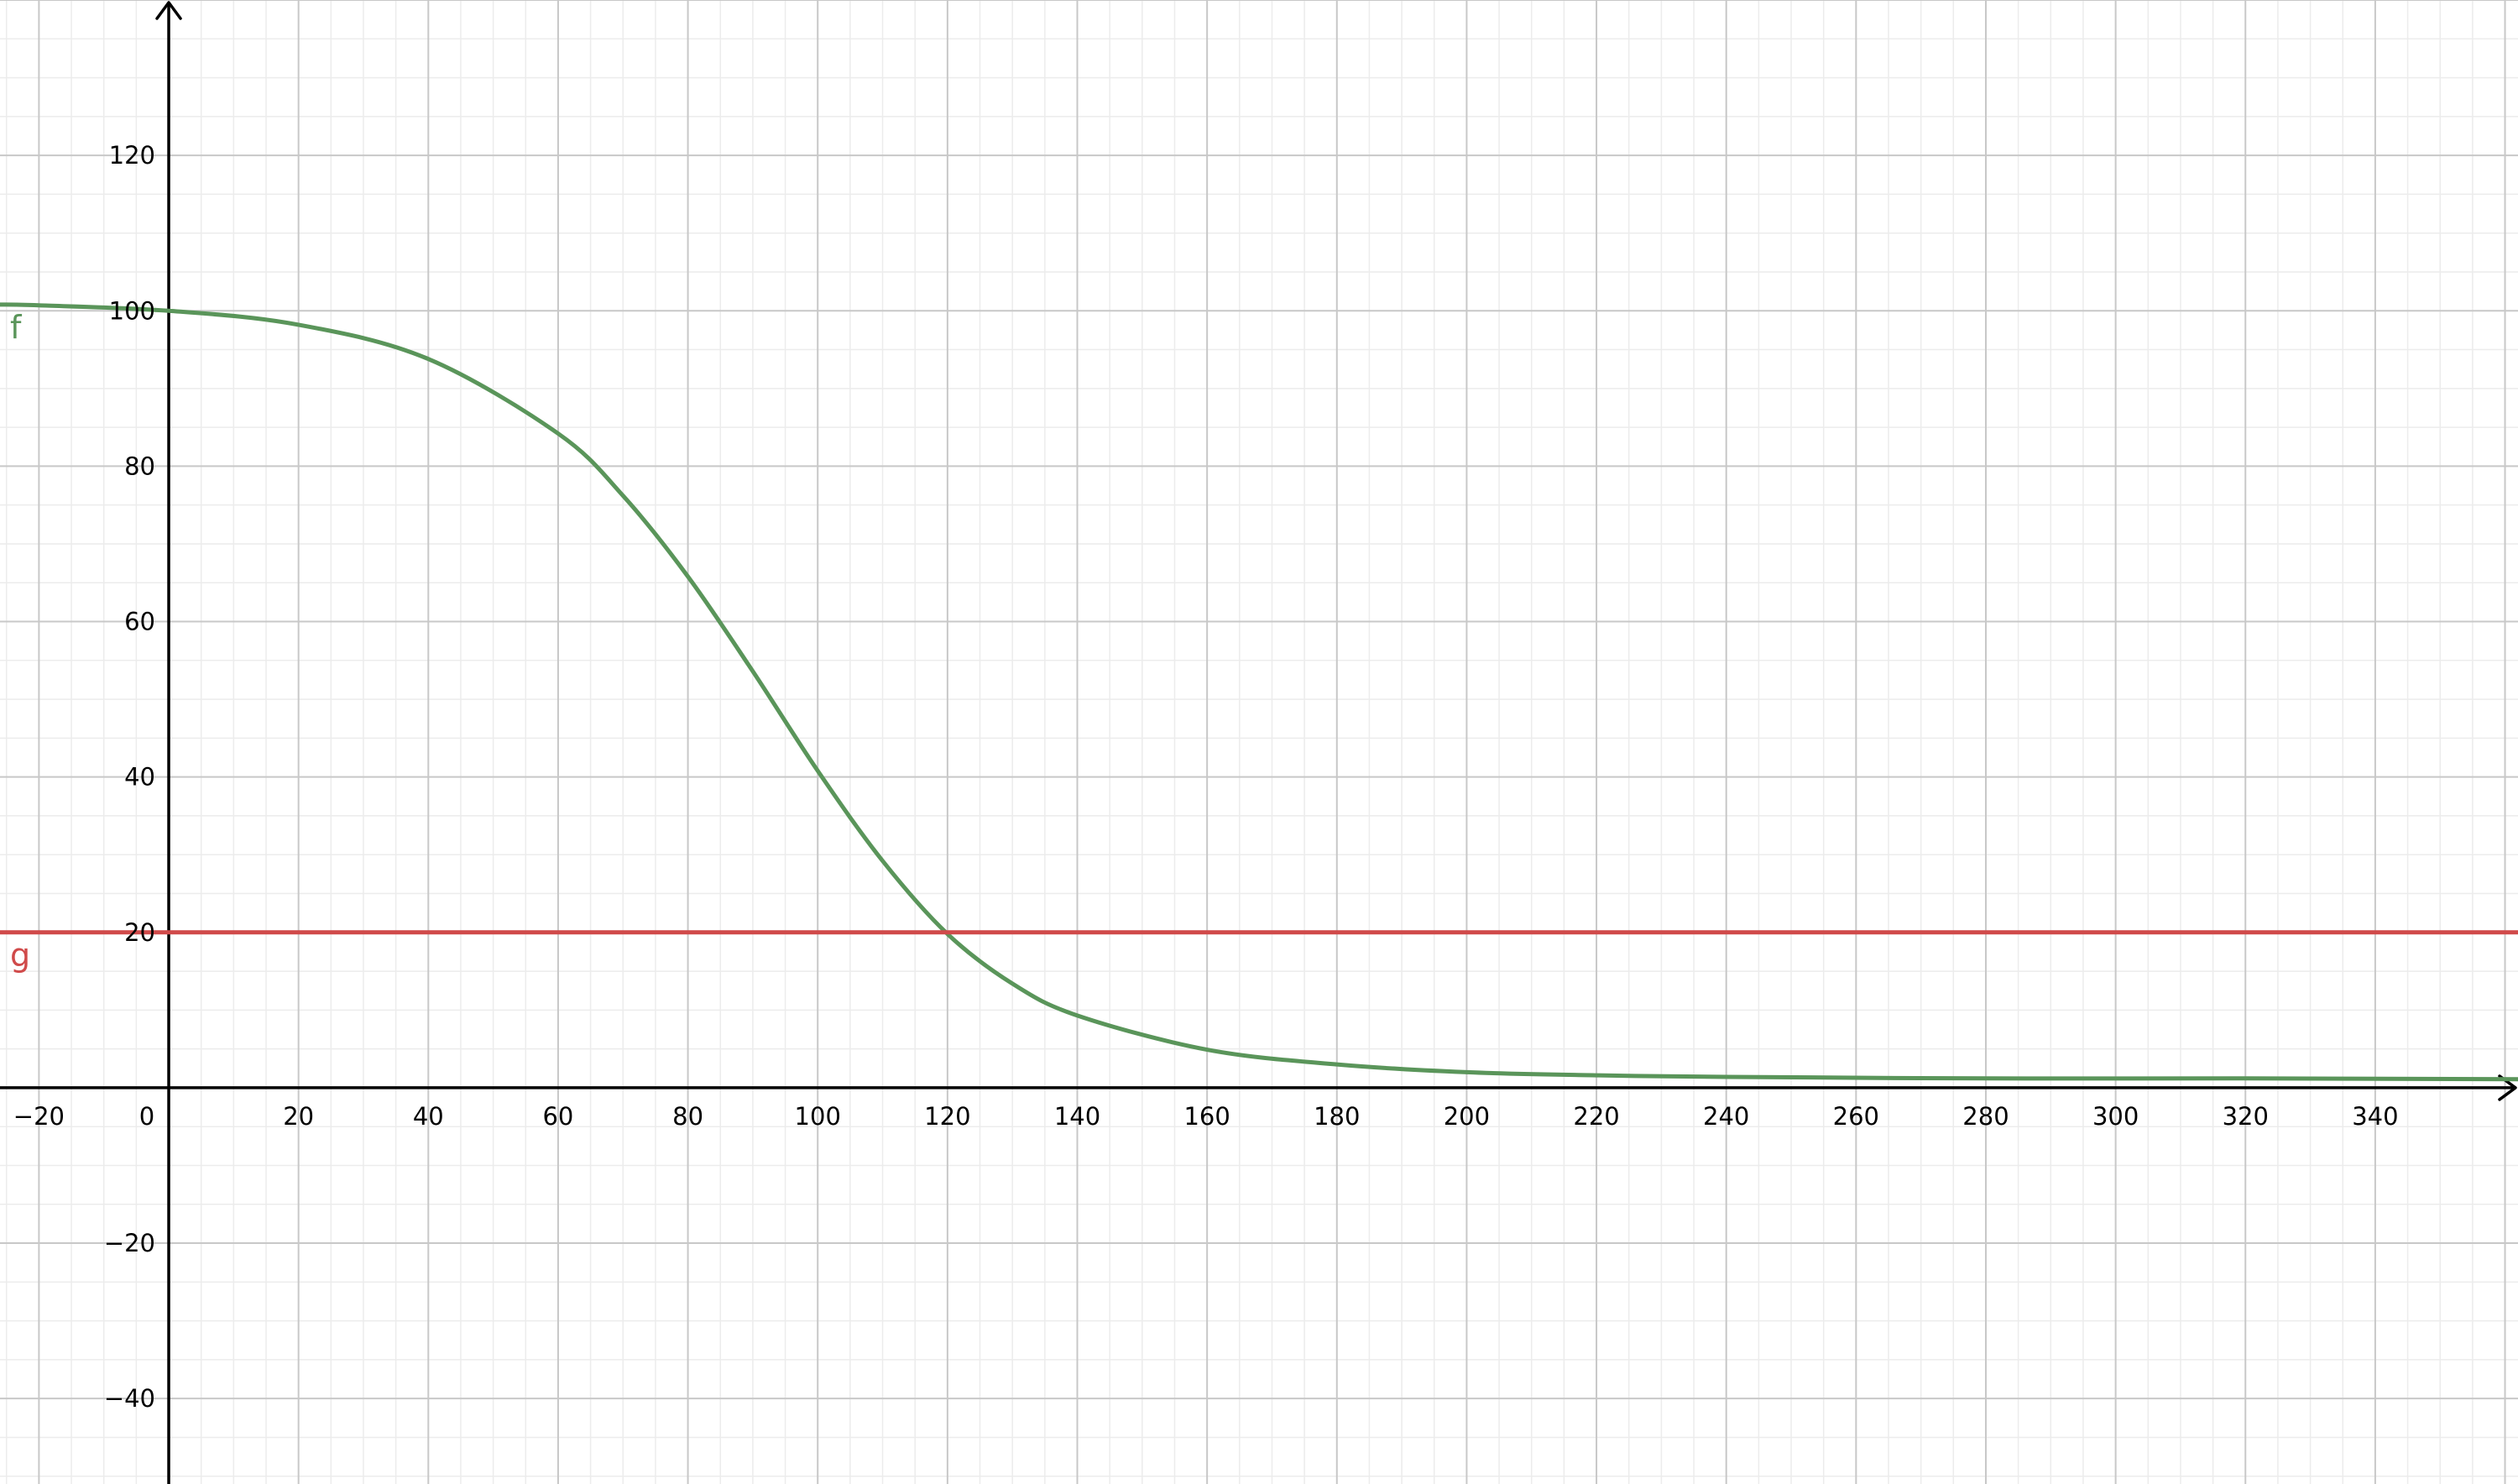  What do you see at coordinates (139, 466) in the screenshot?
I see `y-tick-label: 80` at bounding box center [139, 466].